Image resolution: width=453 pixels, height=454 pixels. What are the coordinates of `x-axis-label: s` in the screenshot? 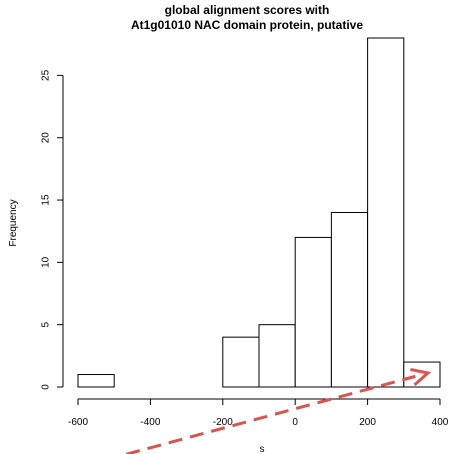 It's located at (262, 449).